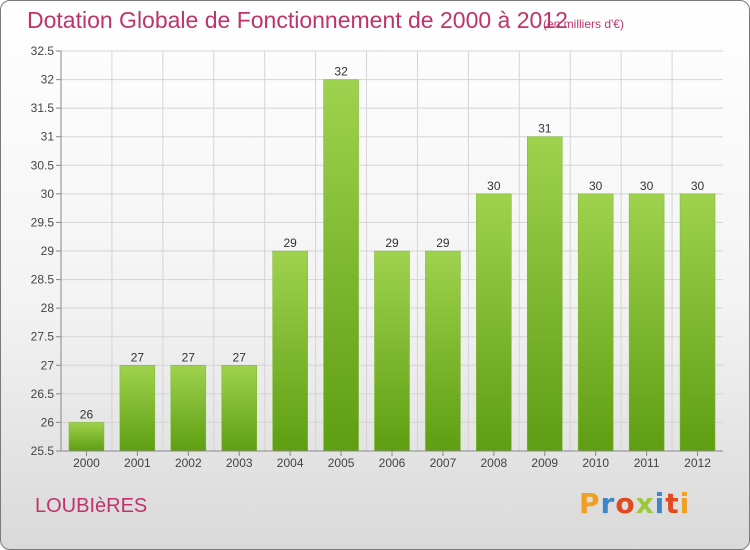 Image resolution: width=750 pixels, height=550 pixels. I want to click on y-tick-label: 27.5, so click(43, 337).